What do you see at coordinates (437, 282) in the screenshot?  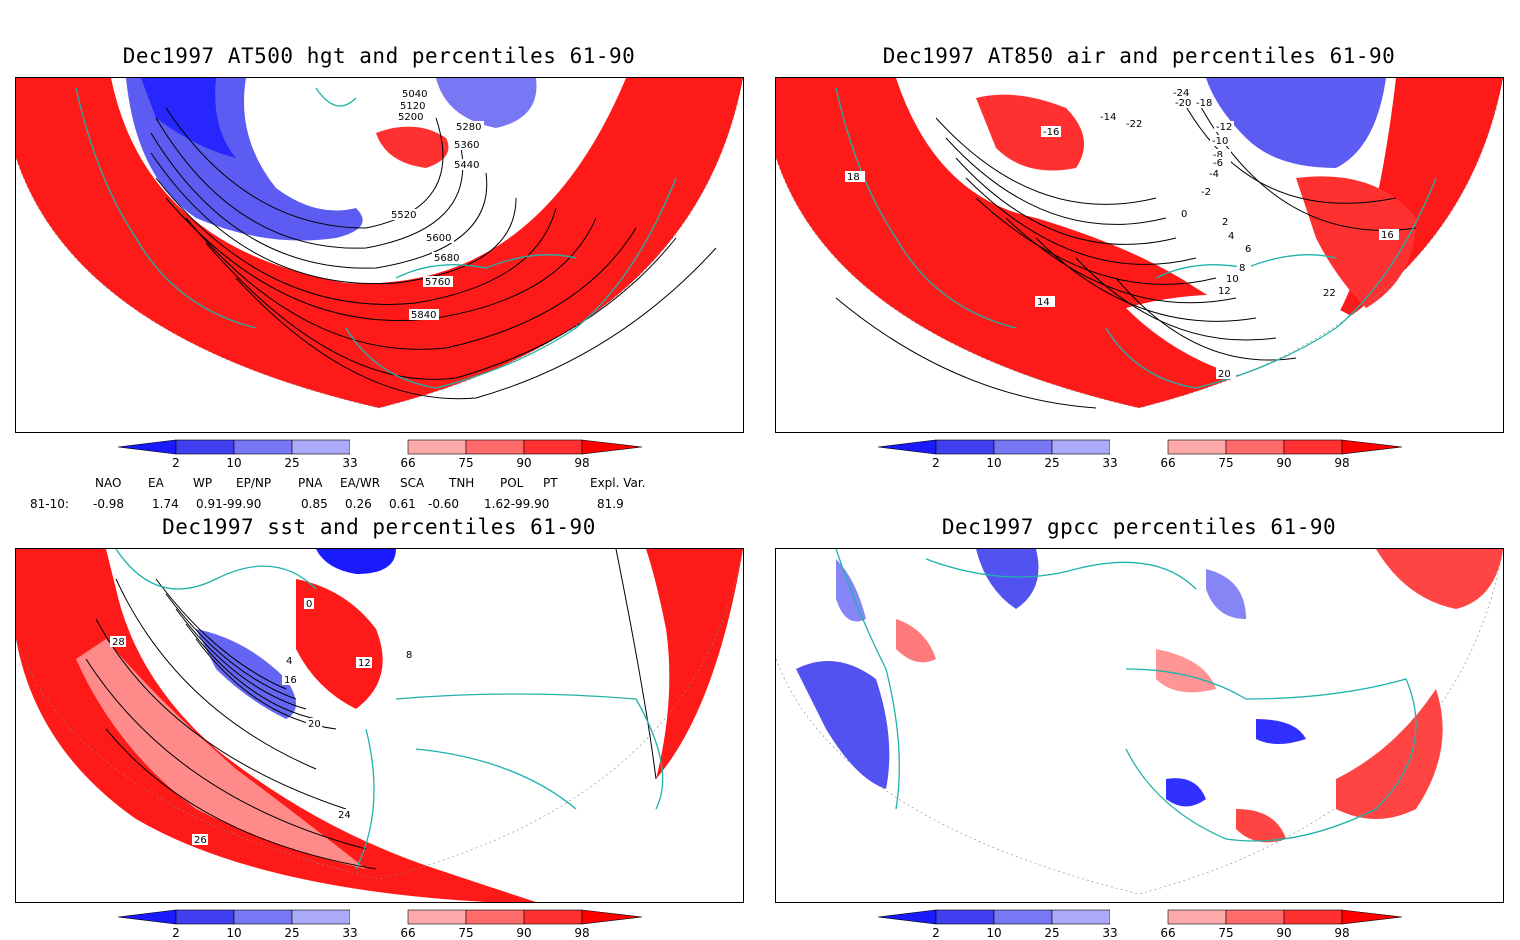 I see `contour-label: 5760` at bounding box center [437, 282].